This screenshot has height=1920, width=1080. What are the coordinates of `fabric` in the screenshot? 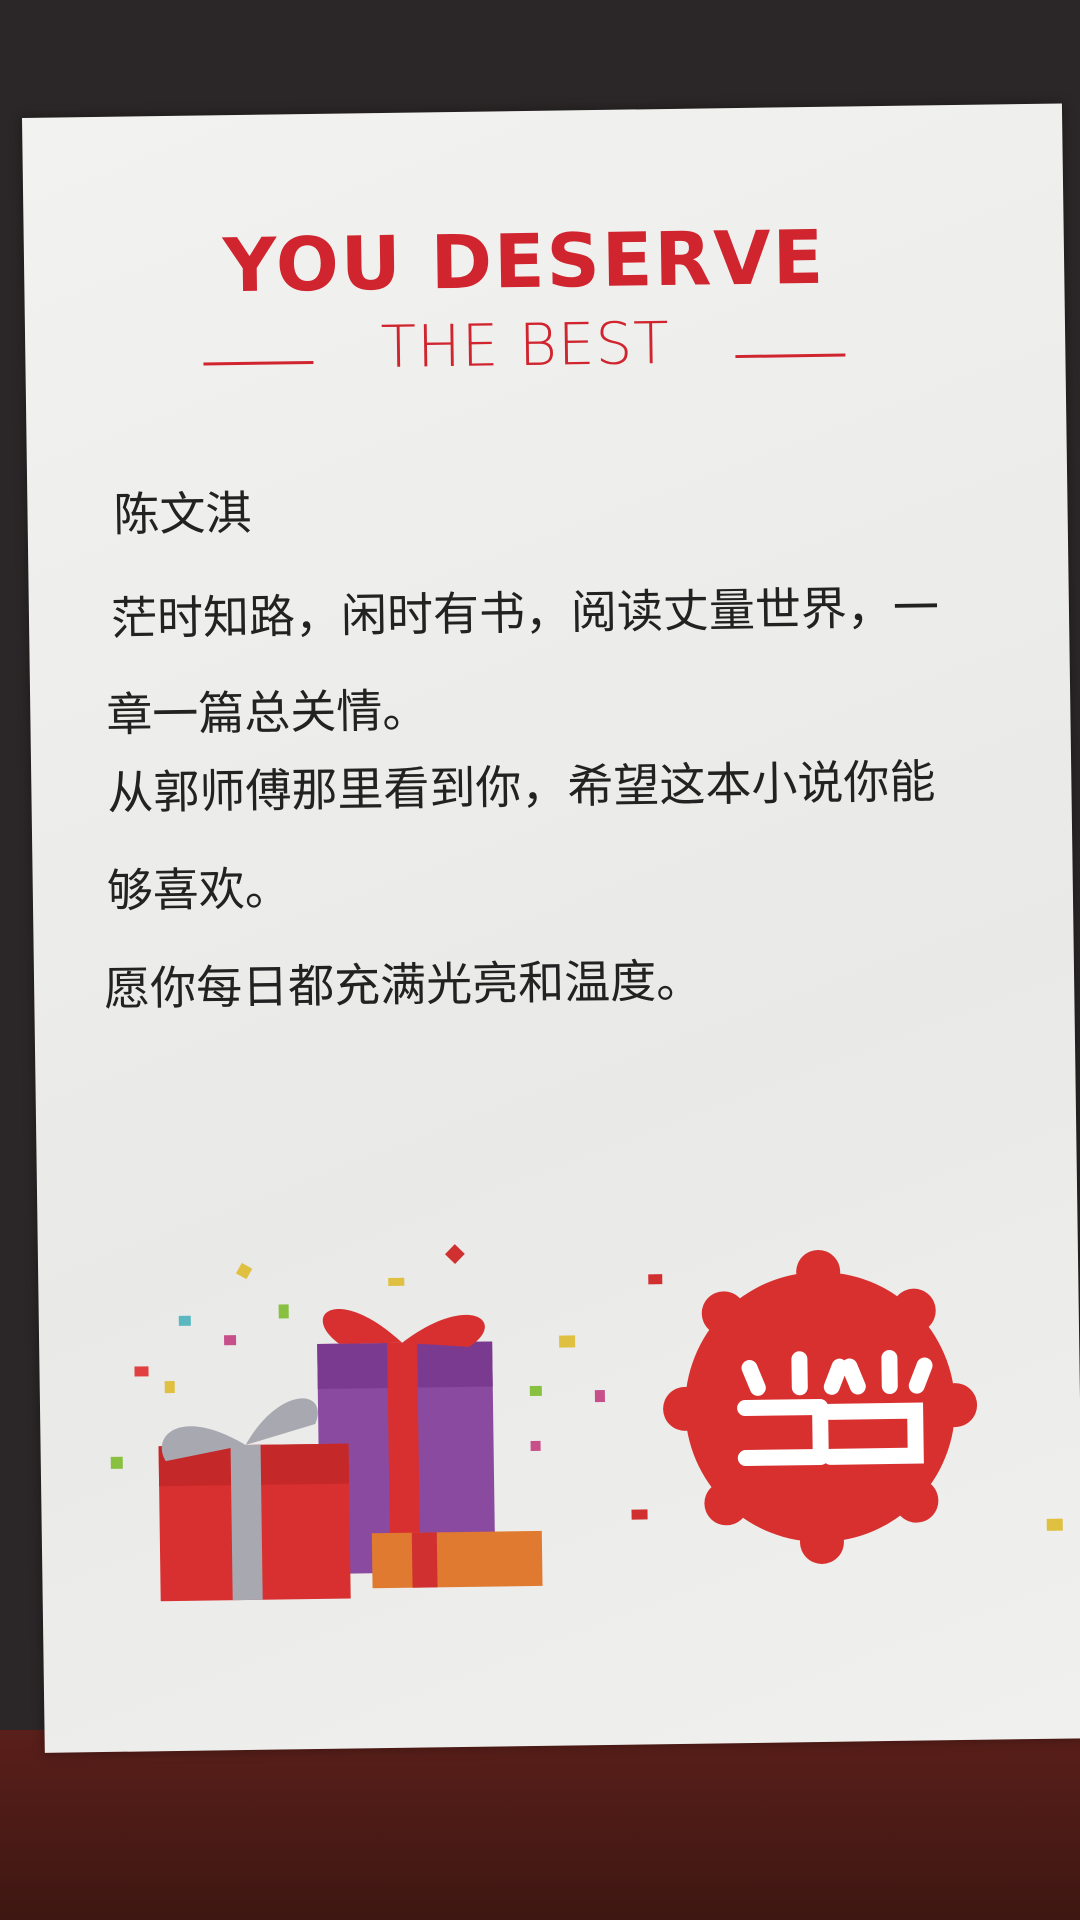 It's located at (540, 1825).